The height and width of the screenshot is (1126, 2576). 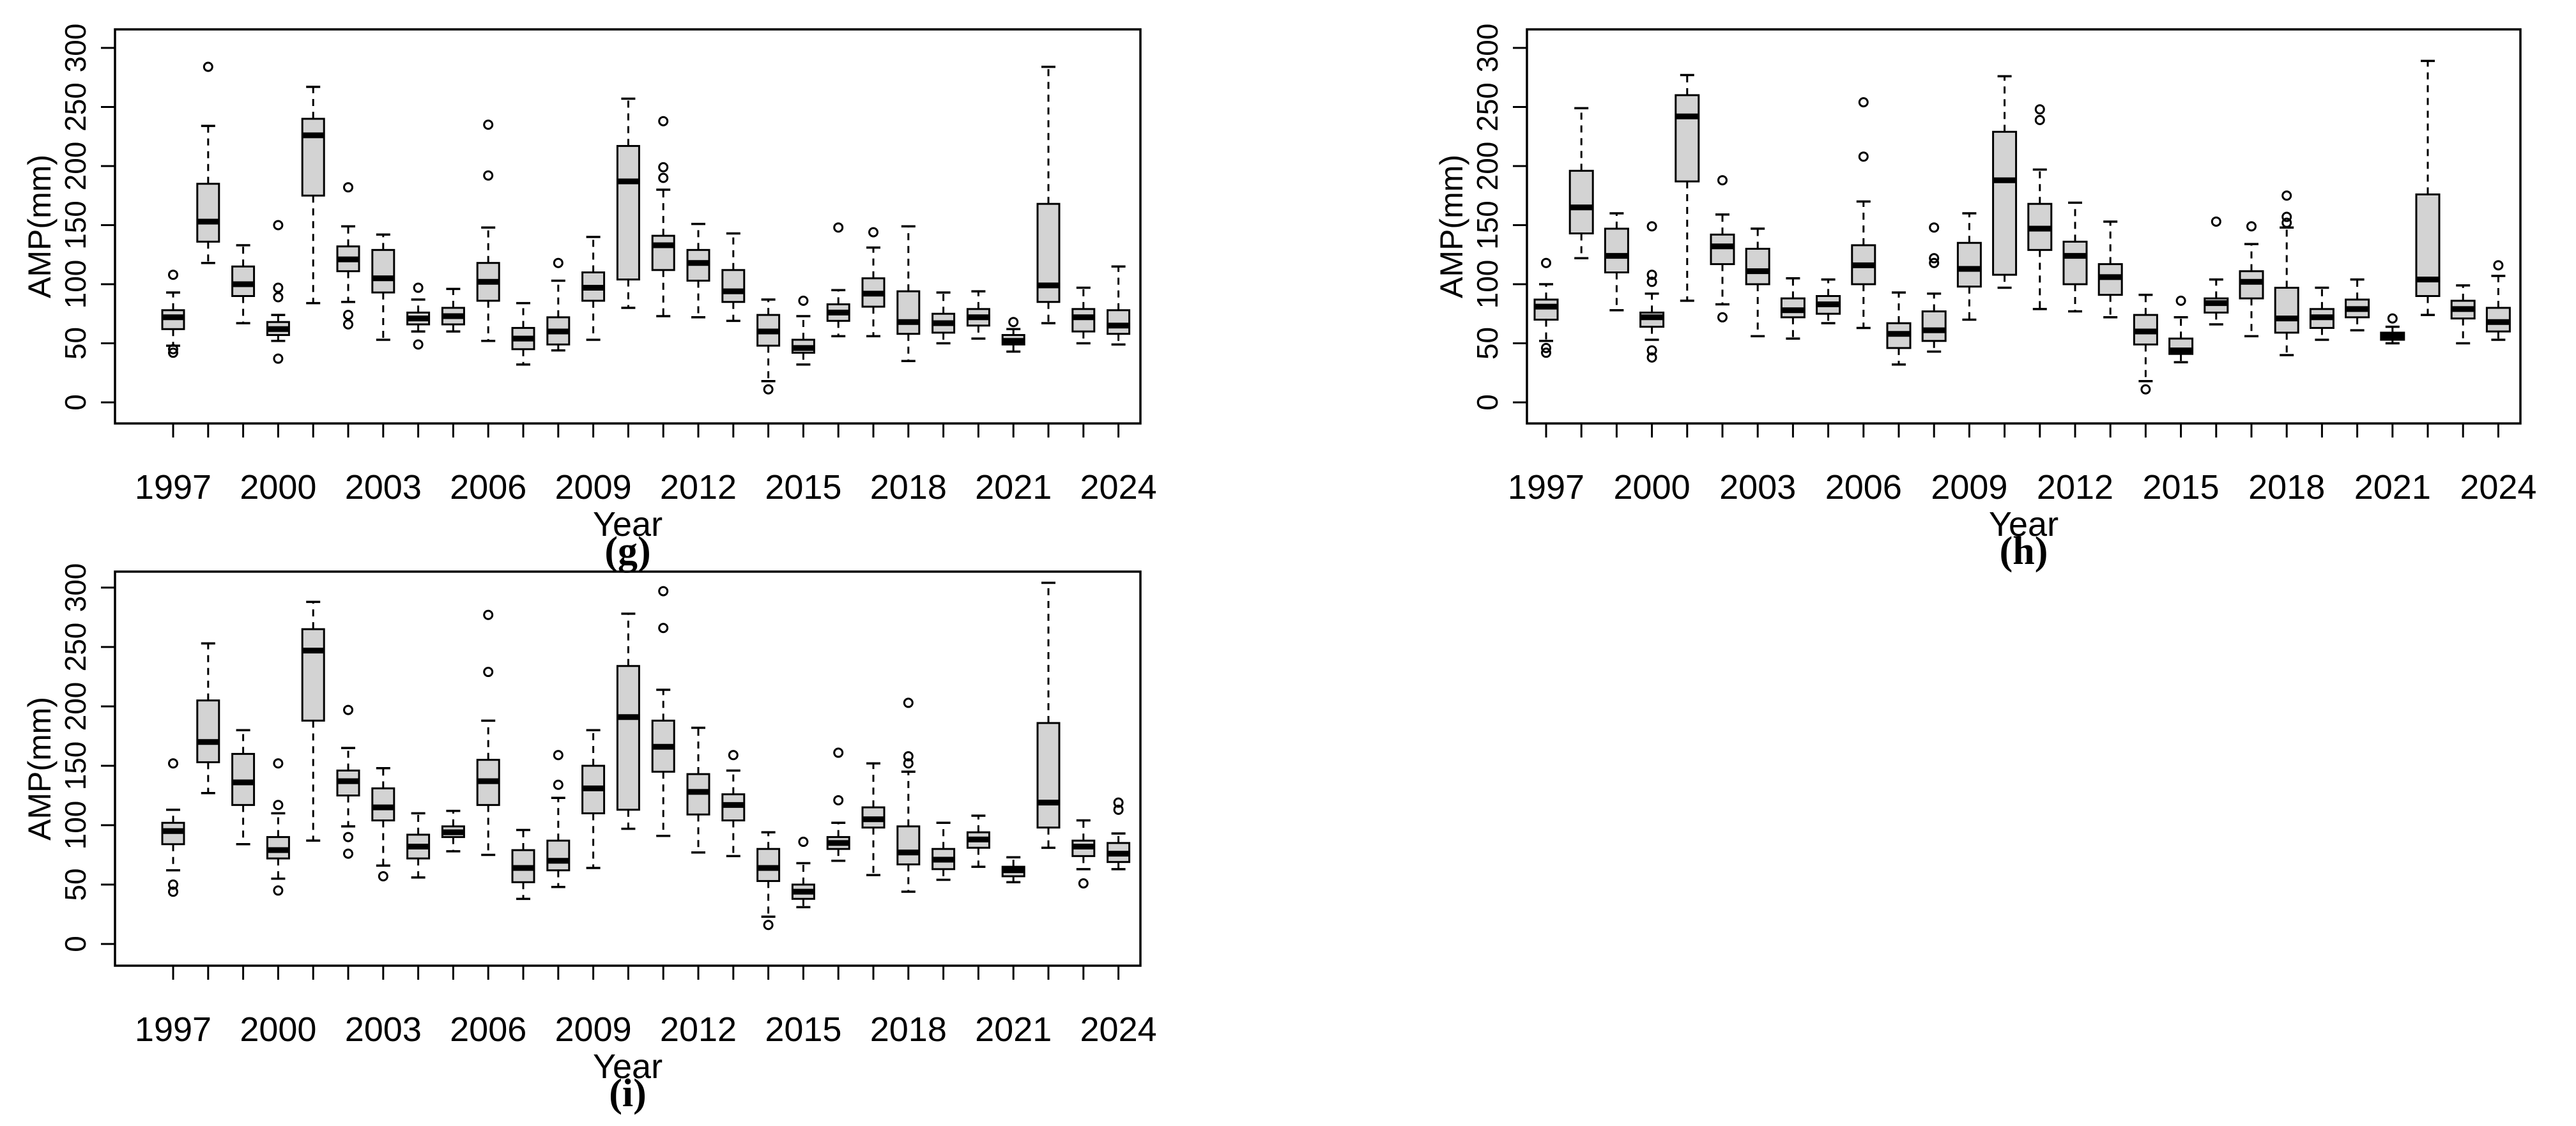 What do you see at coordinates (1863, 214) in the screenshot?
I see `box-group-2006` at bounding box center [1863, 214].